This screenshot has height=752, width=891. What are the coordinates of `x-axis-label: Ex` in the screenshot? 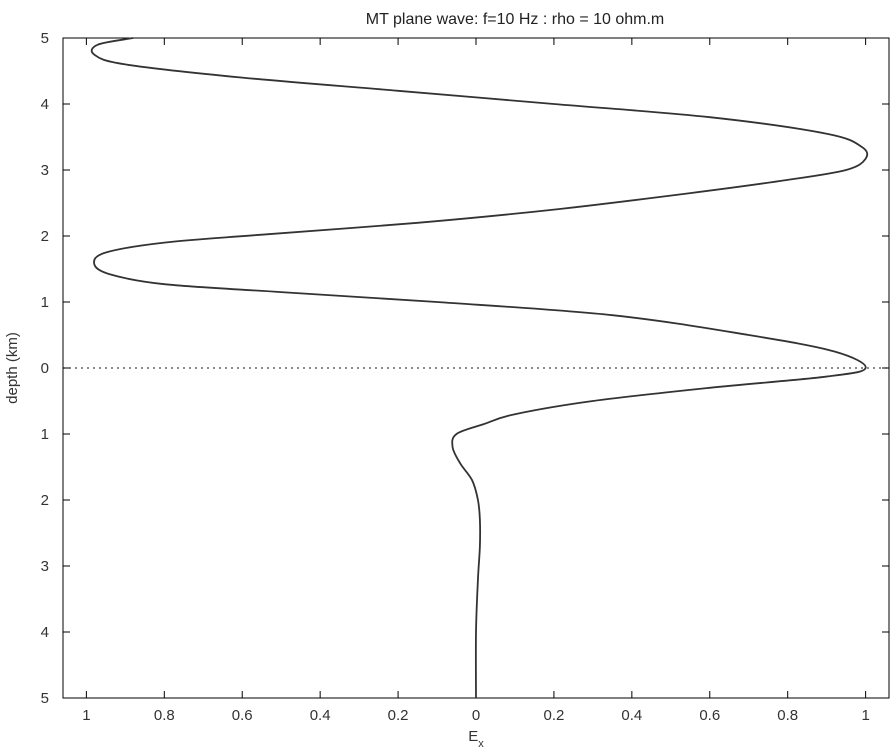 It's located at (476, 739).